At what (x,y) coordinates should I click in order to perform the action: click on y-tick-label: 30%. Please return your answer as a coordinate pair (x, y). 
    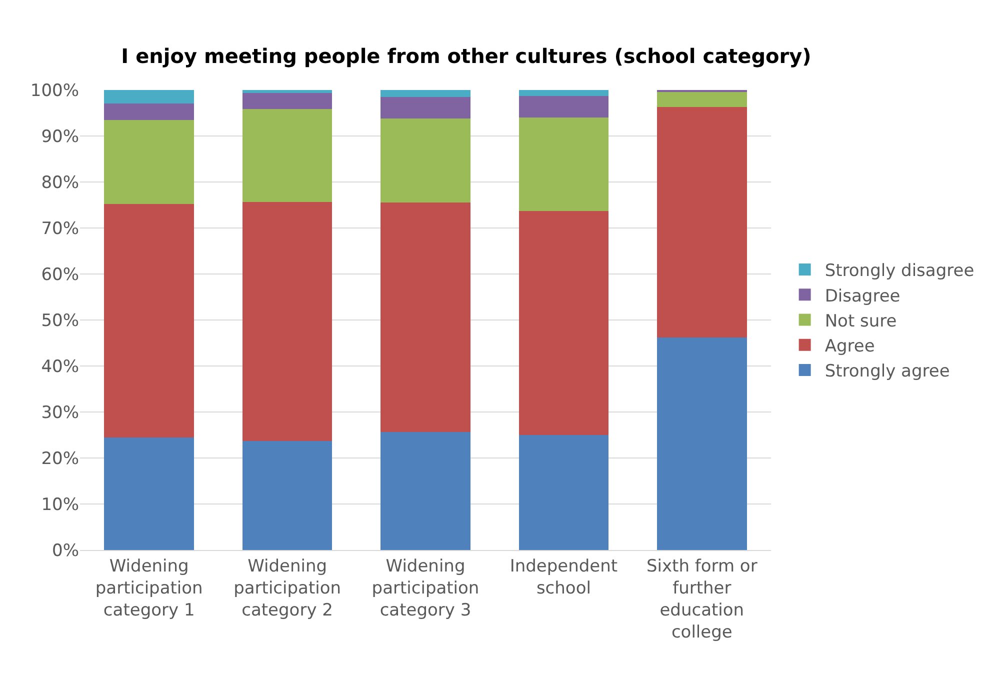
    Looking at the image, I should click on (60, 412).